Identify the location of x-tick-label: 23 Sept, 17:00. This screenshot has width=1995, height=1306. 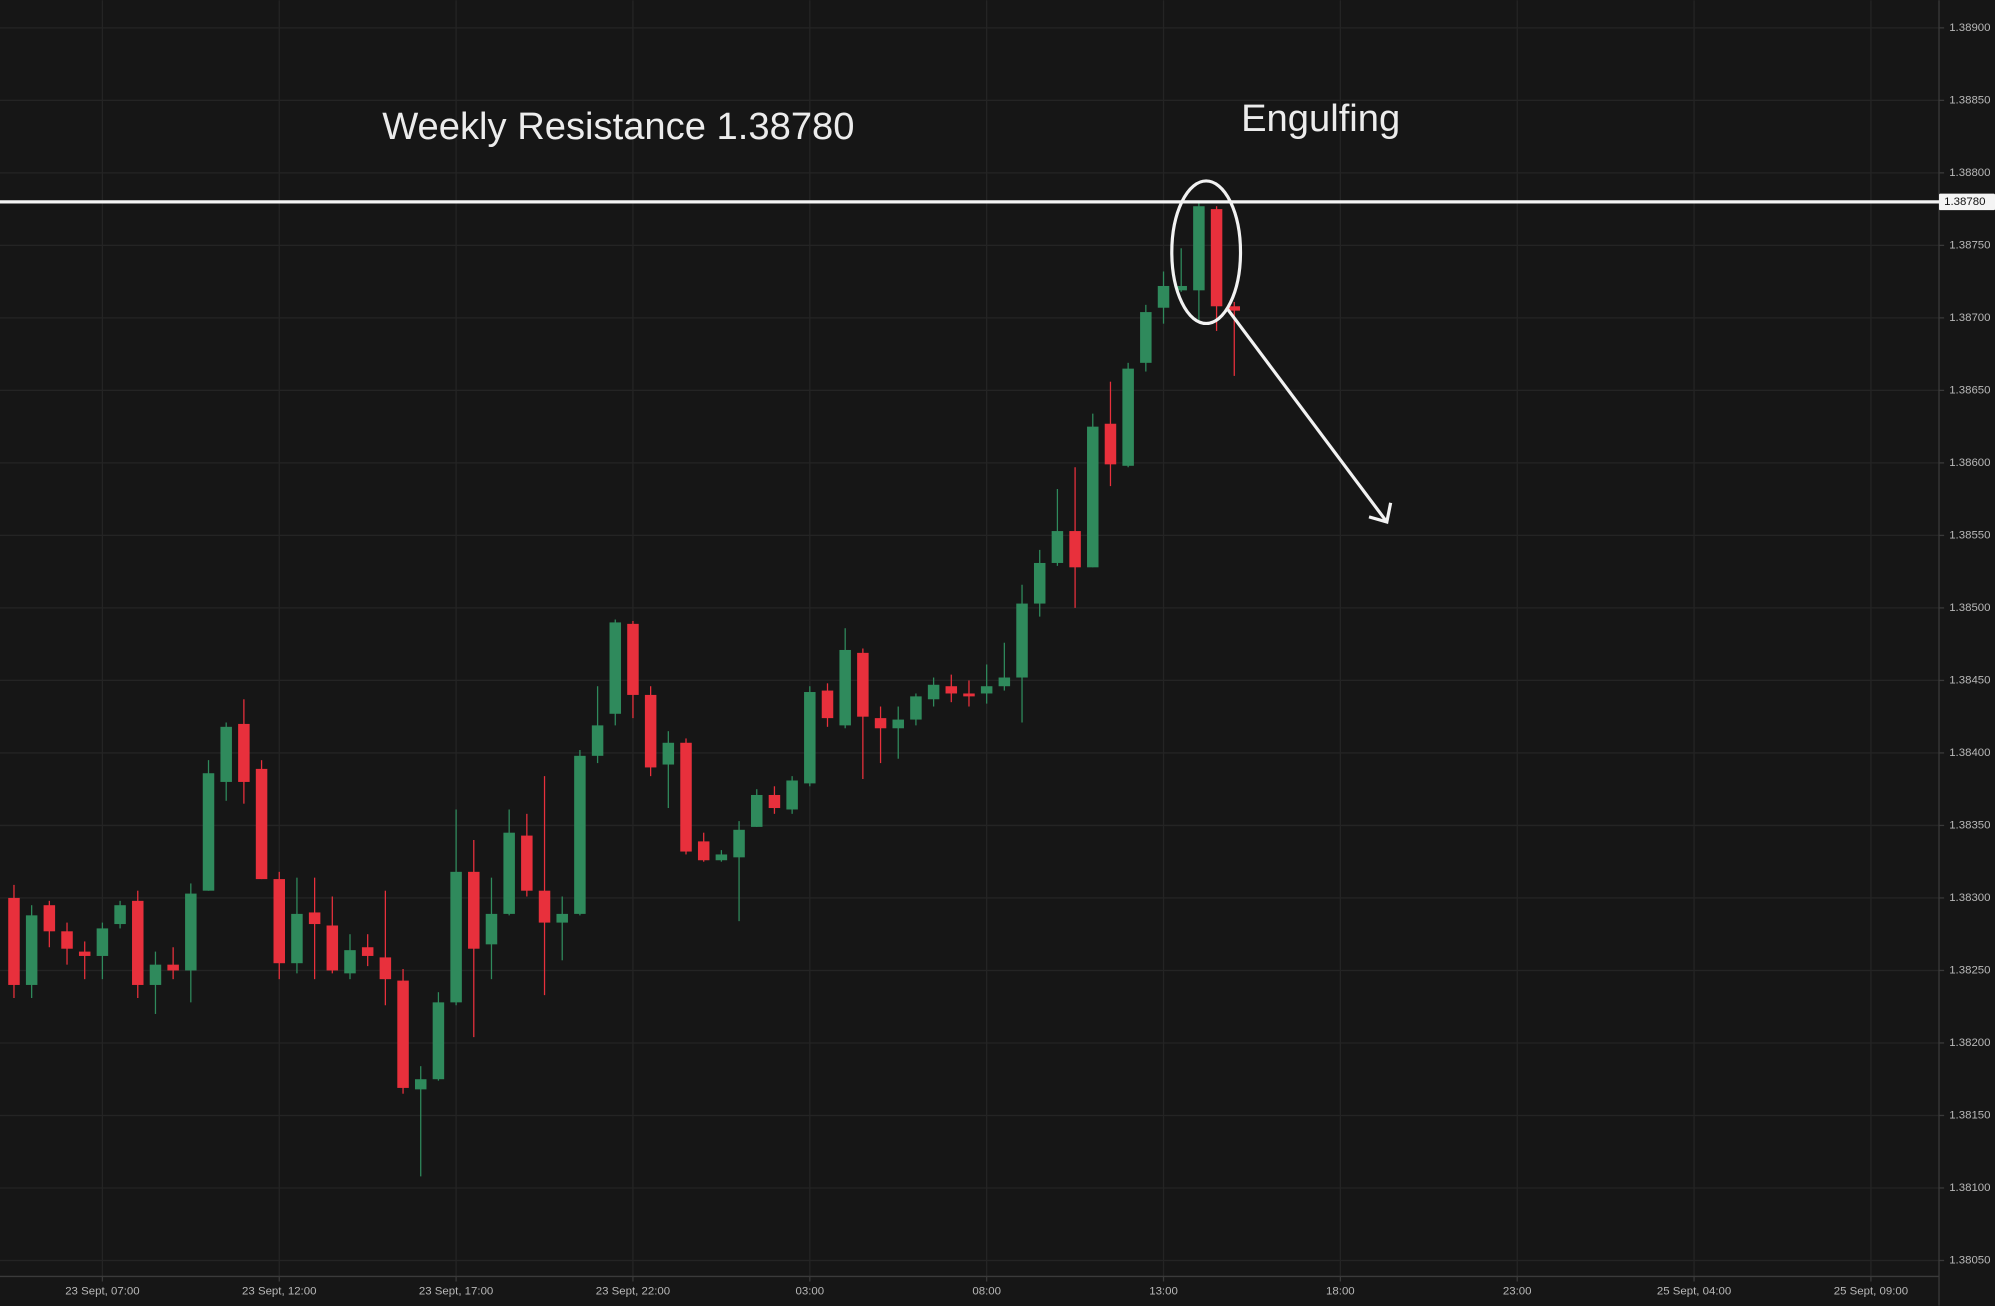
(456, 1292).